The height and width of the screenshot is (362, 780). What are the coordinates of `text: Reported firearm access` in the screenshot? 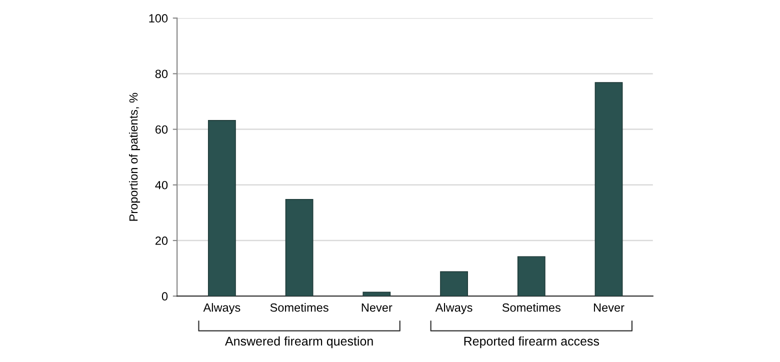 It's located at (532, 342).